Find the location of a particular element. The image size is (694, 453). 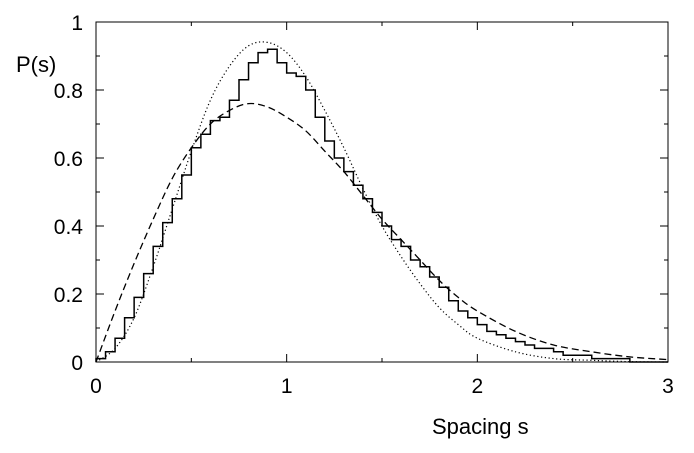

y-tick-label: 0.2 is located at coordinates (68, 295).